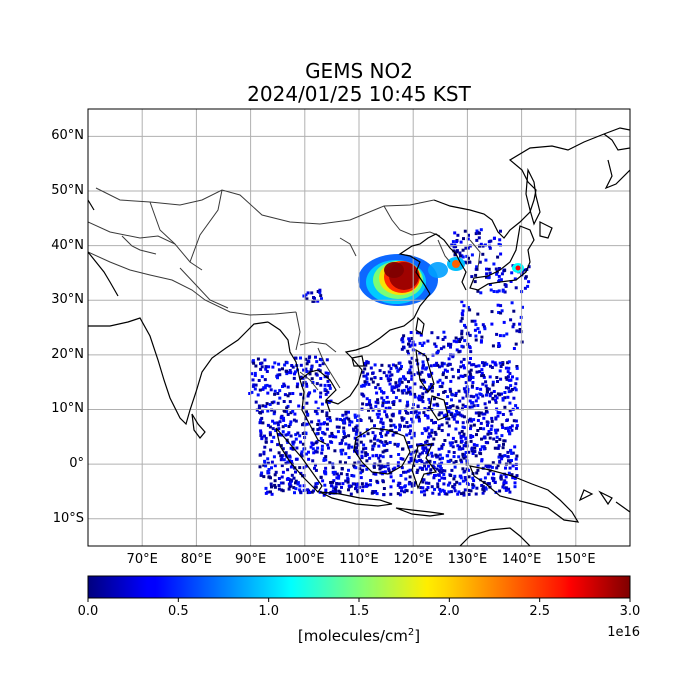 Image resolution: width=700 pixels, height=700 pixels. What do you see at coordinates (67, 409) in the screenshot?
I see `latitude-label: 10°N` at bounding box center [67, 409].